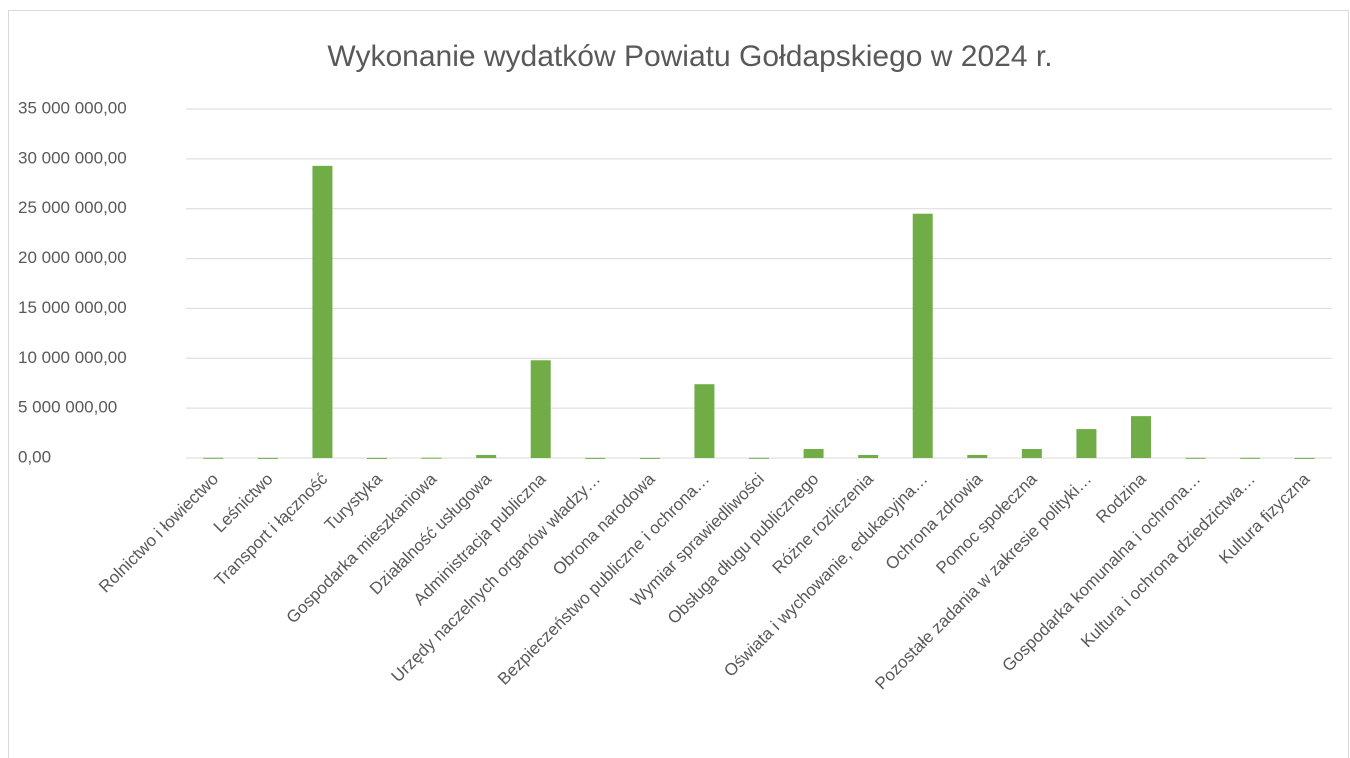  Describe the element at coordinates (72, 207) in the screenshot. I see `y-tick-label: 25 000 000,00` at that location.